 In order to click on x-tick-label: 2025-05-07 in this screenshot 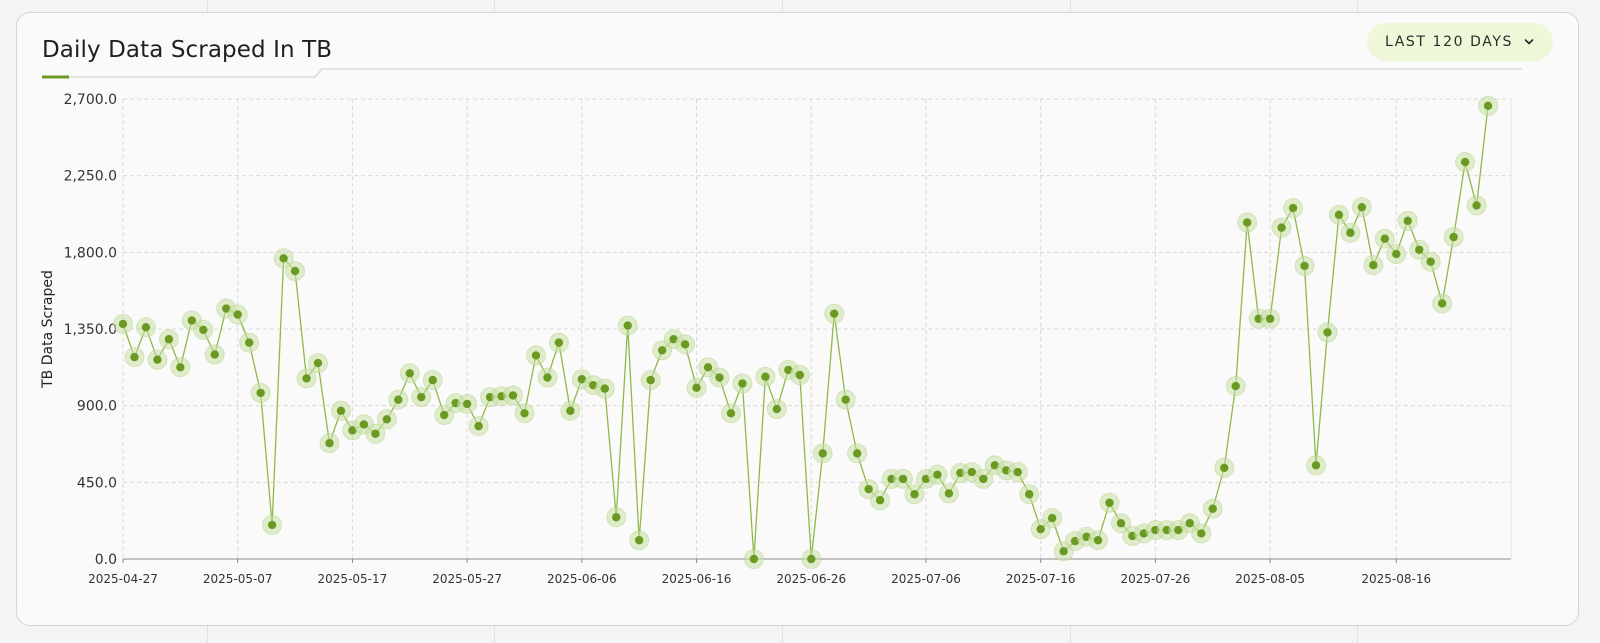, I will do `click(238, 579)`.